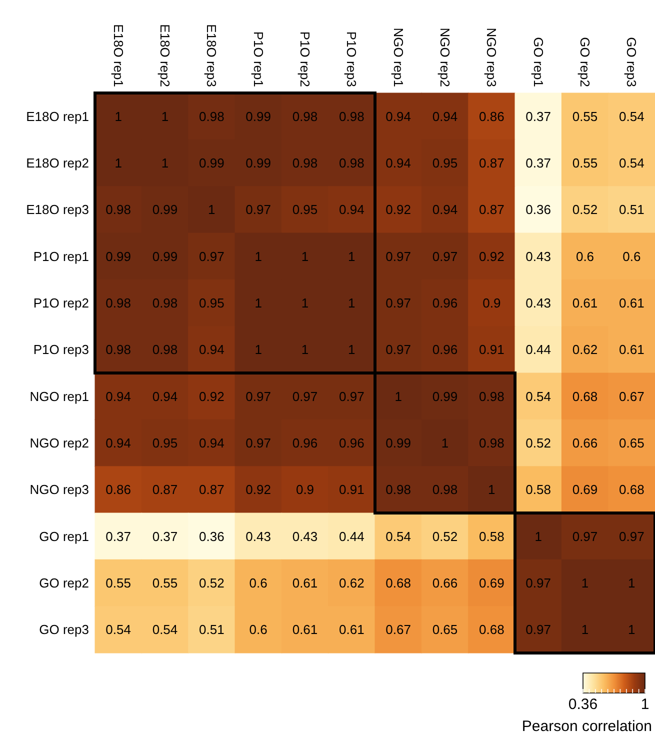  I want to click on data-label: 0.9, so click(491, 303).